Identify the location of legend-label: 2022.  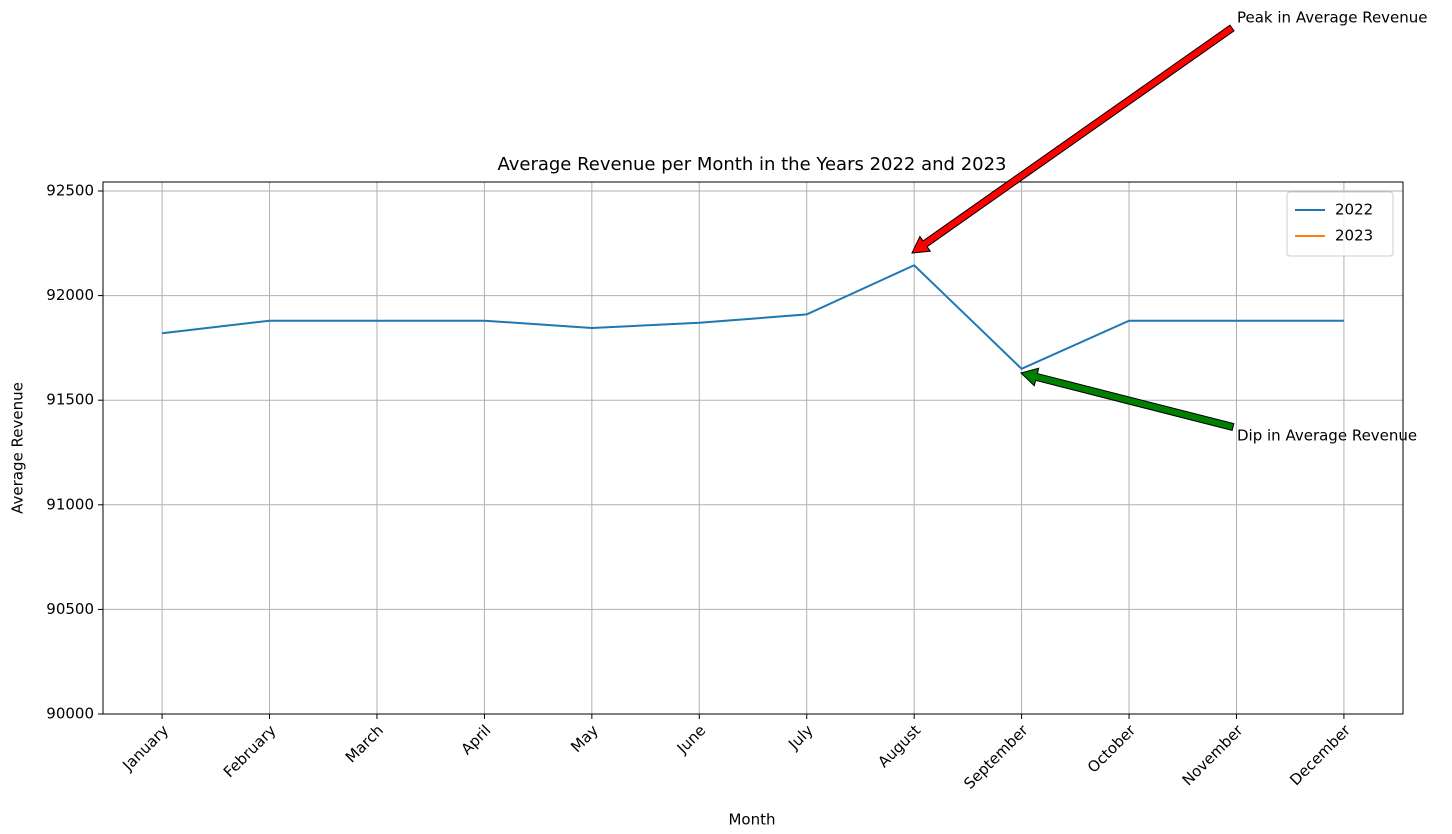
(1354, 210).